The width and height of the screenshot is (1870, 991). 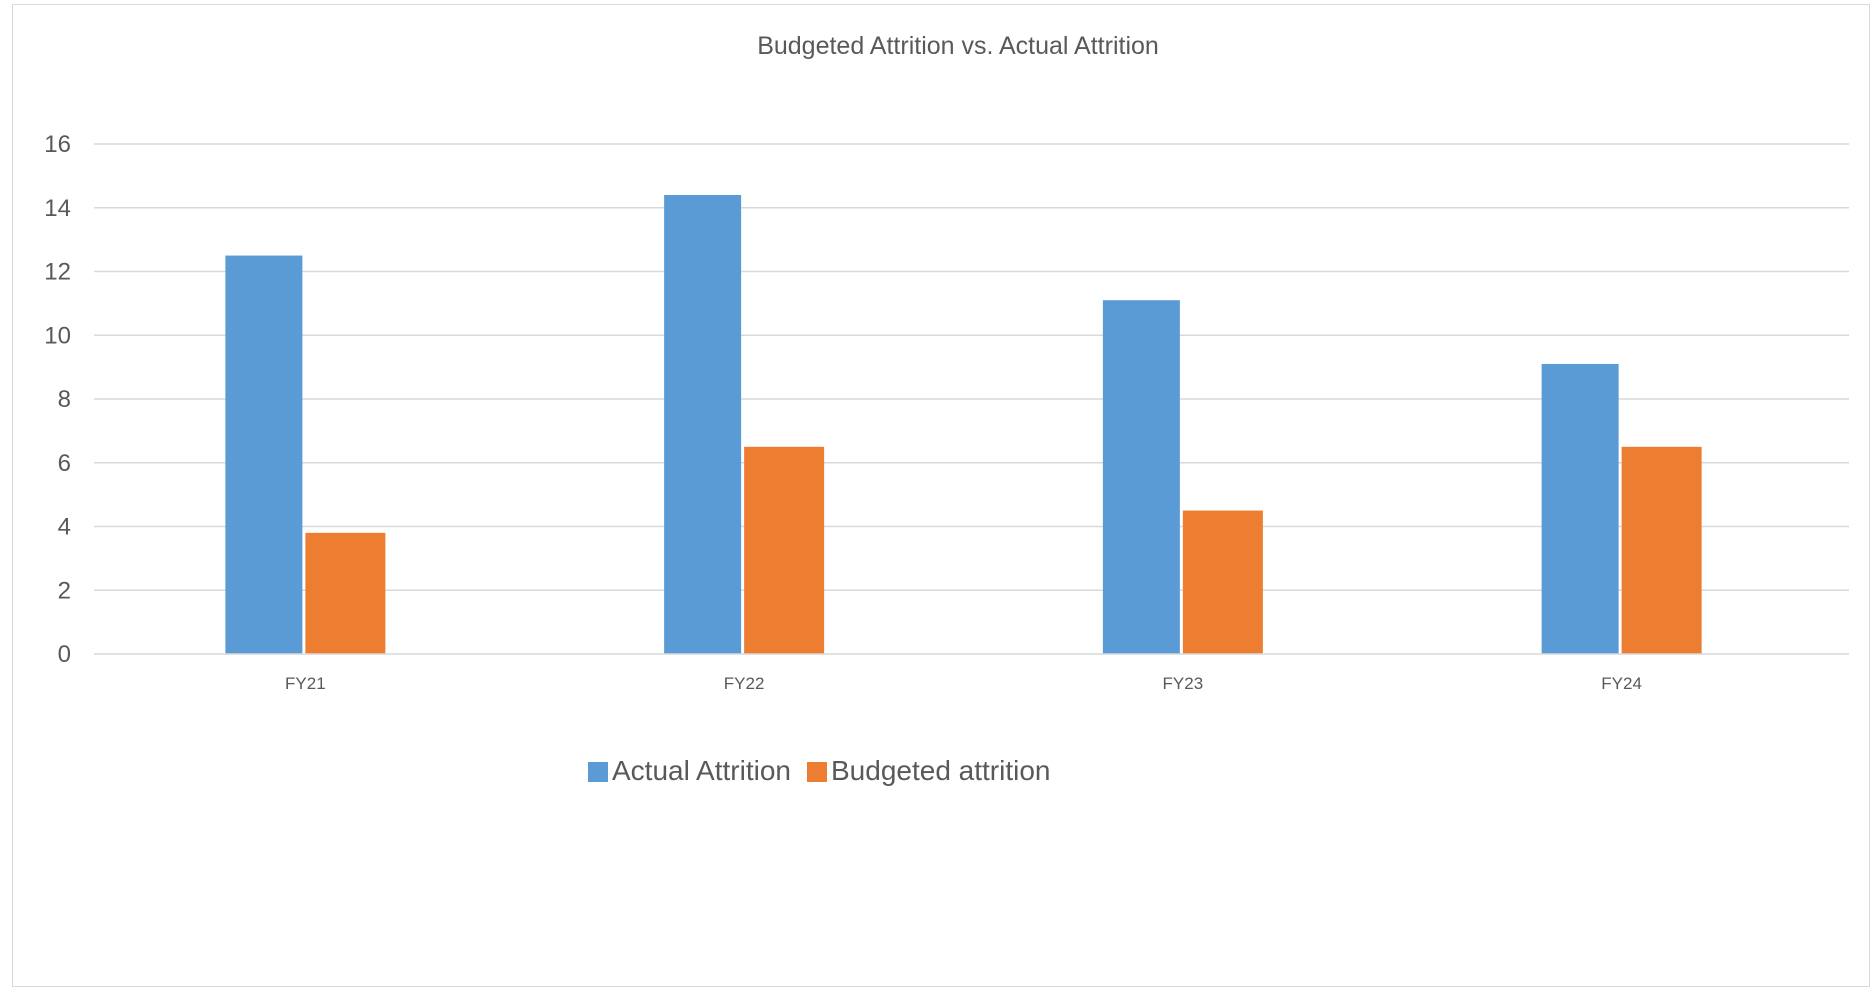 What do you see at coordinates (1621, 683) in the screenshot?
I see `x-tick-label: FY24` at bounding box center [1621, 683].